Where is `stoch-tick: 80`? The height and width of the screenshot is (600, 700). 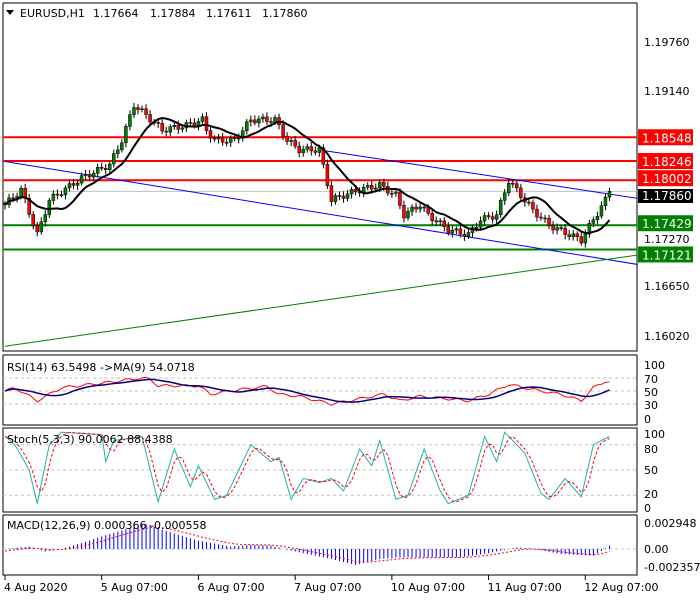 stoch-tick: 80 is located at coordinates (651, 449).